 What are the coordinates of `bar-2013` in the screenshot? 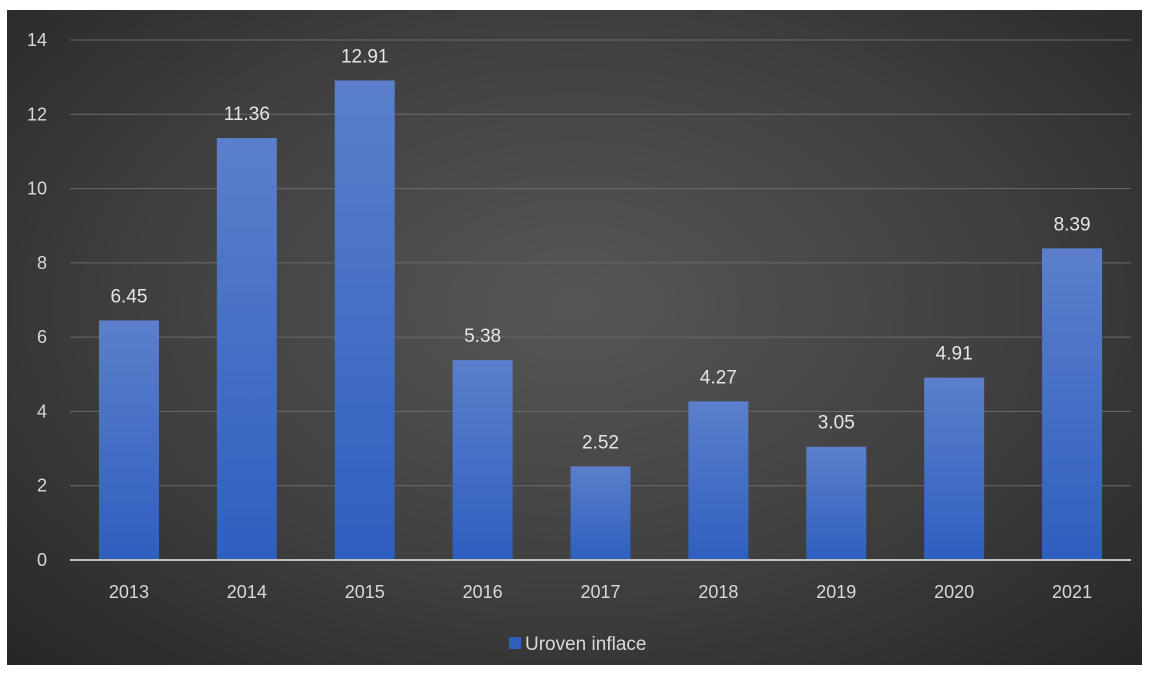 It's located at (128, 440).